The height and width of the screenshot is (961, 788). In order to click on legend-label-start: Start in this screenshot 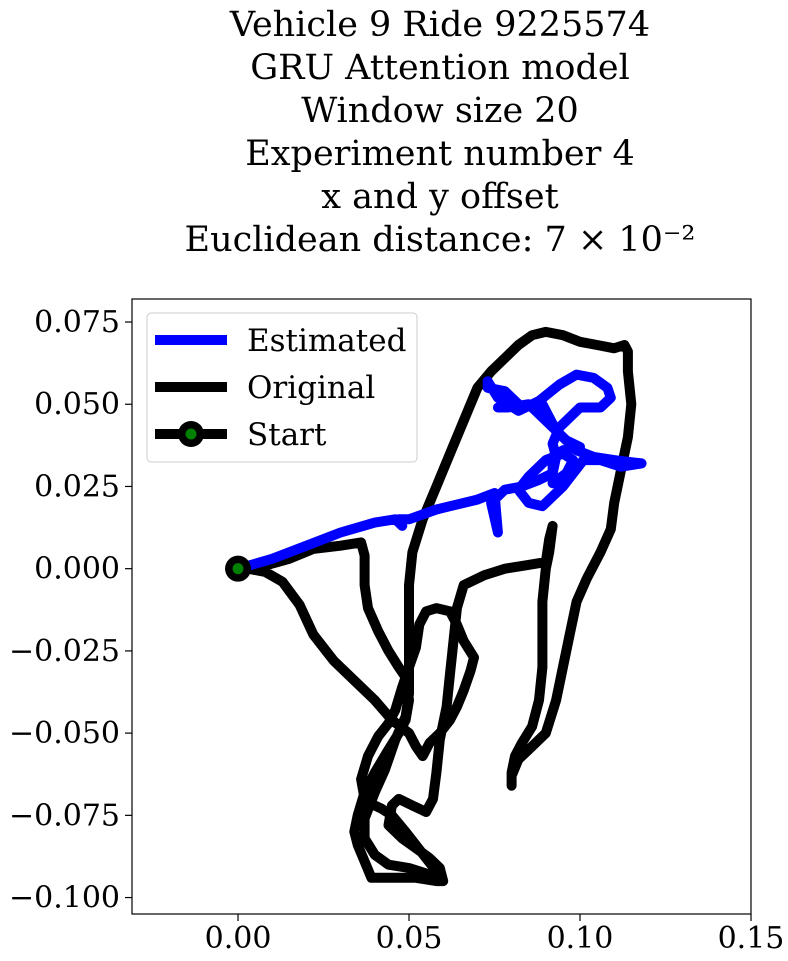, I will do `click(287, 435)`.